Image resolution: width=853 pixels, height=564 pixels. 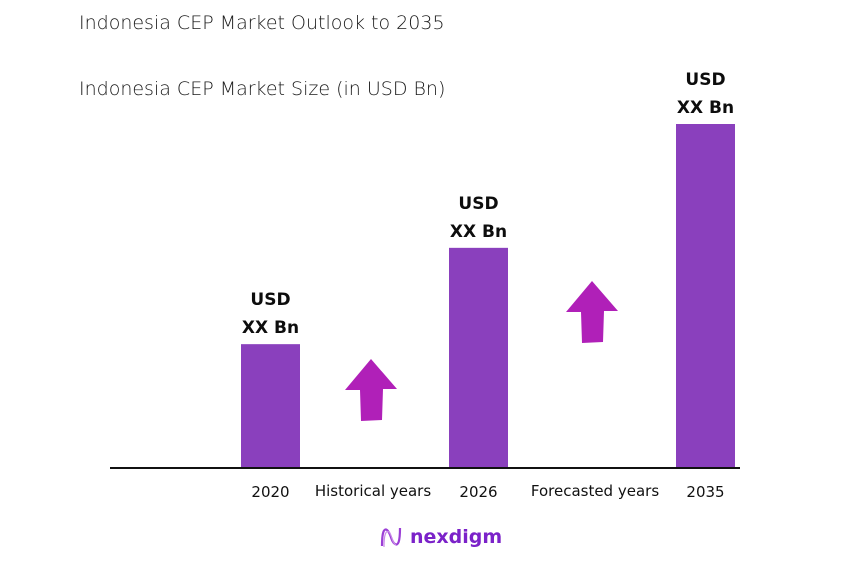 I want to click on nexdigm-logo: nexdigm, so click(x=440, y=537).